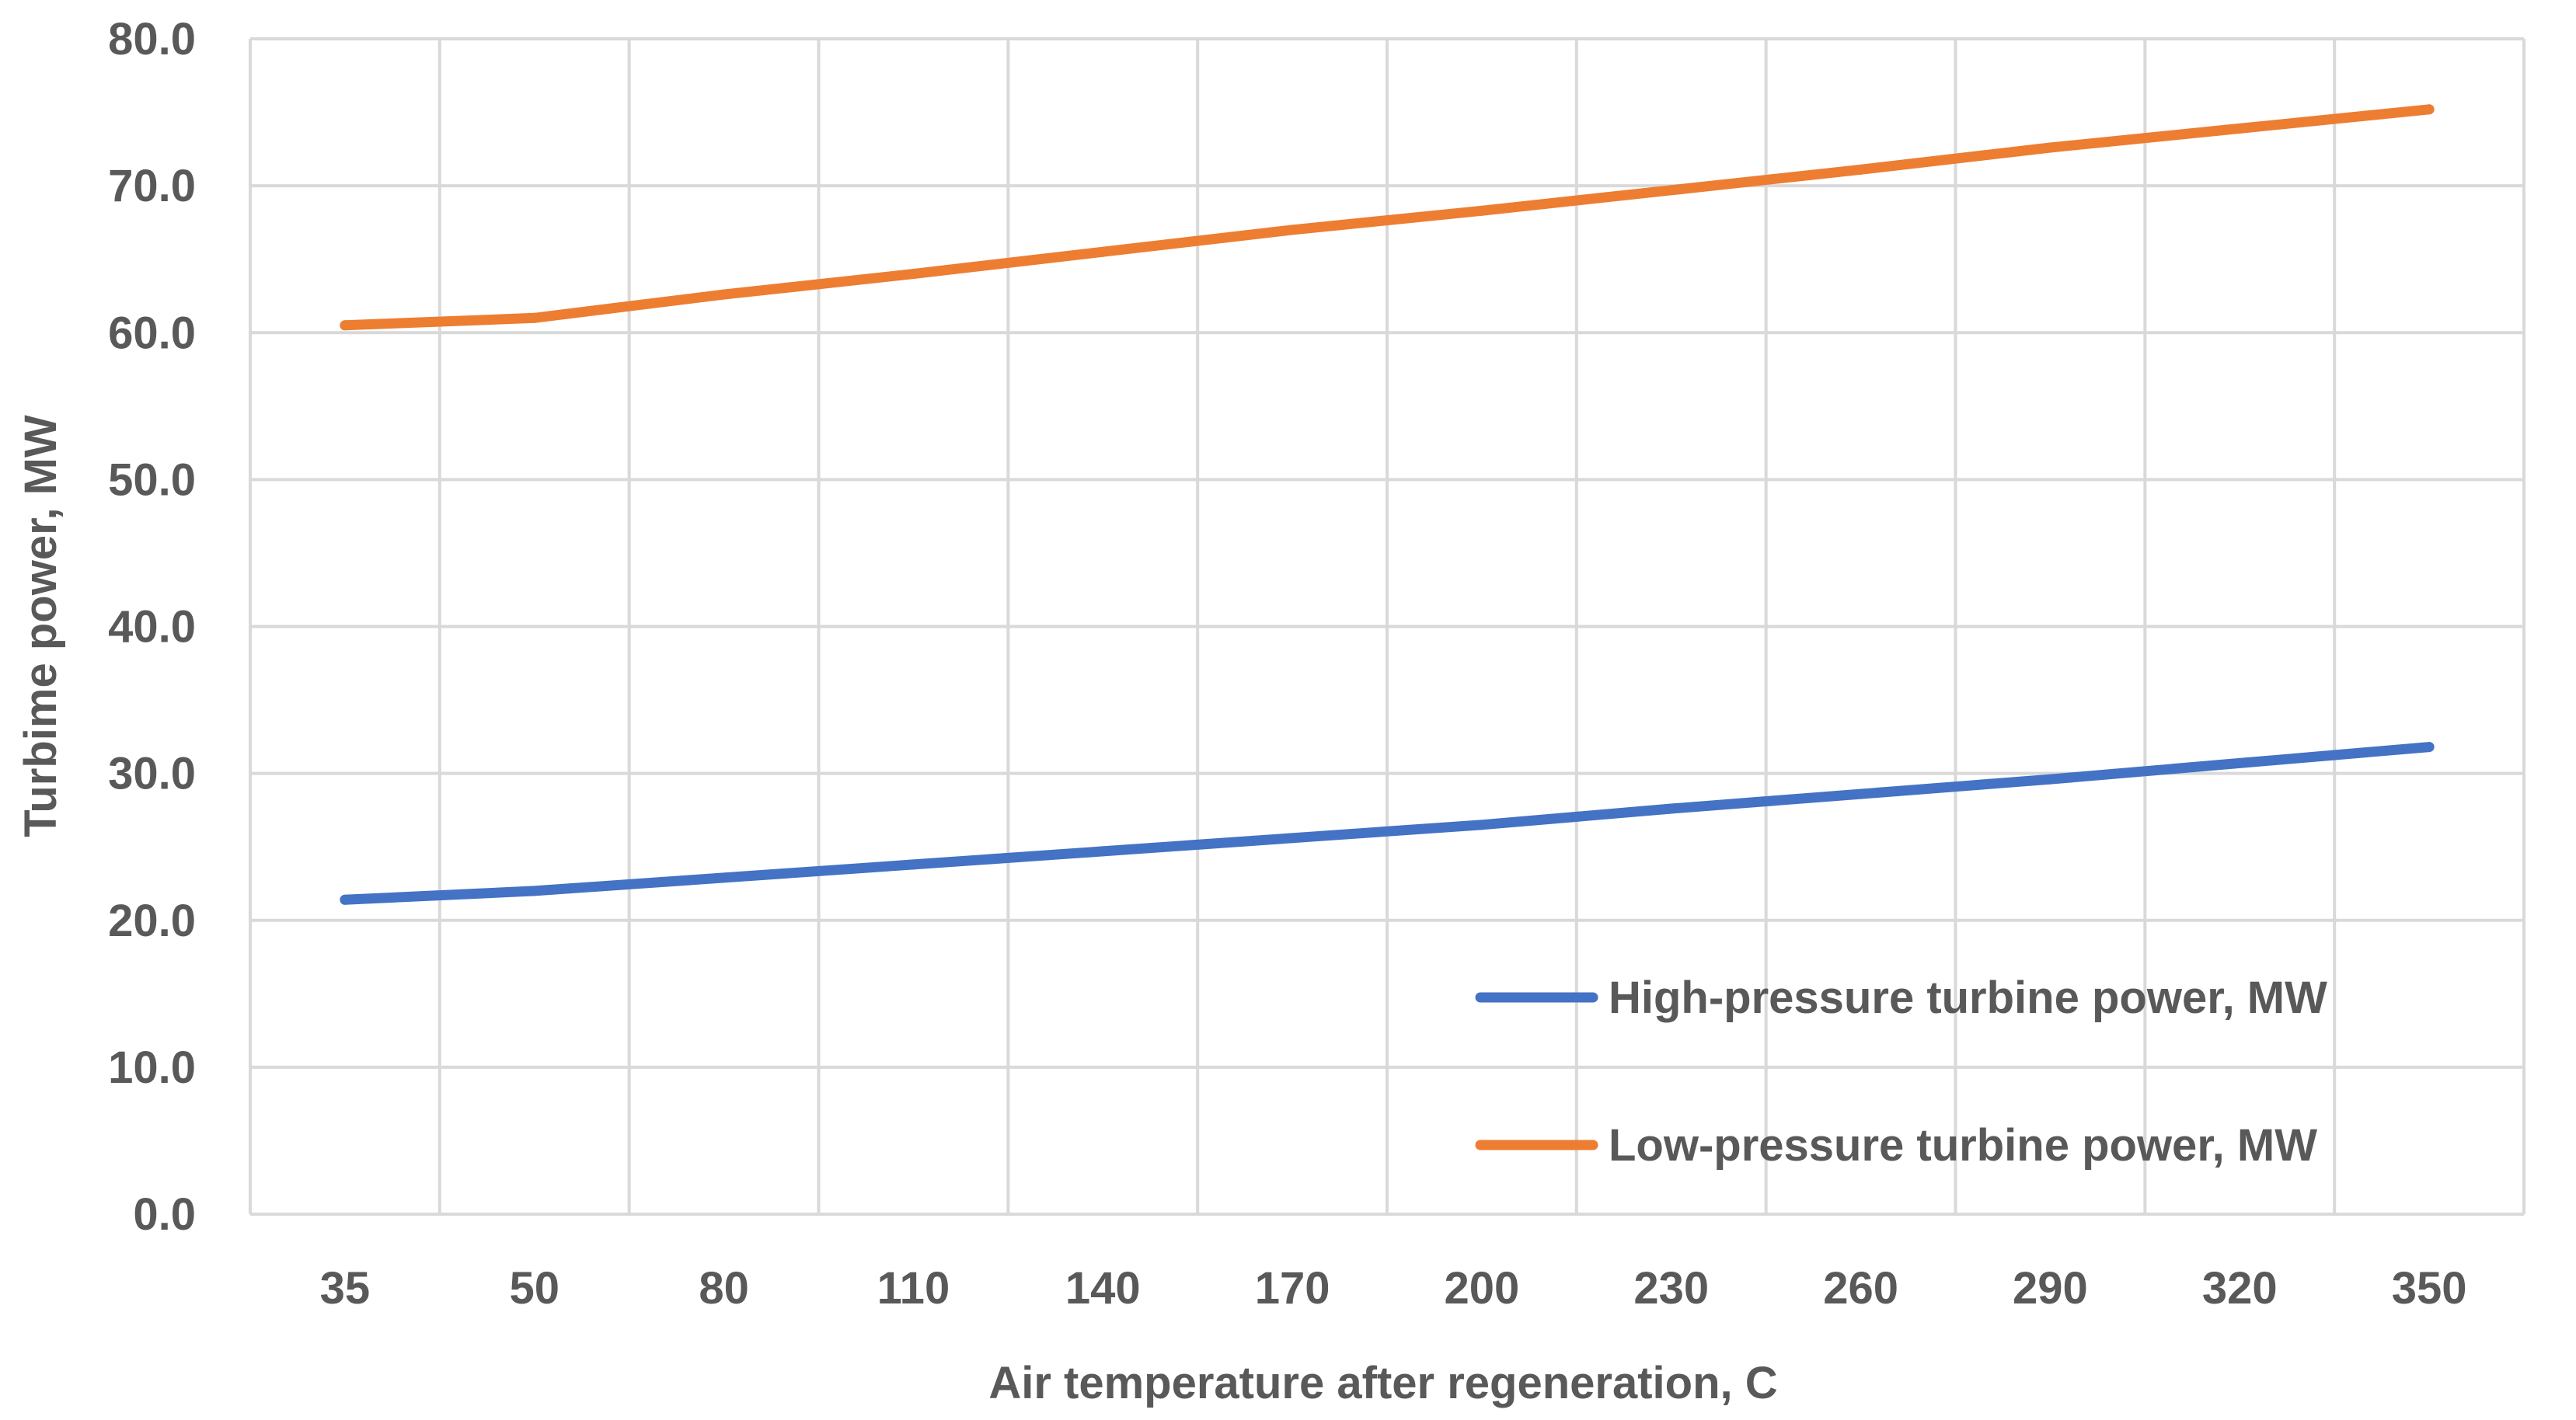  What do you see at coordinates (345, 1289) in the screenshot?
I see `x-tick-label: 35` at bounding box center [345, 1289].